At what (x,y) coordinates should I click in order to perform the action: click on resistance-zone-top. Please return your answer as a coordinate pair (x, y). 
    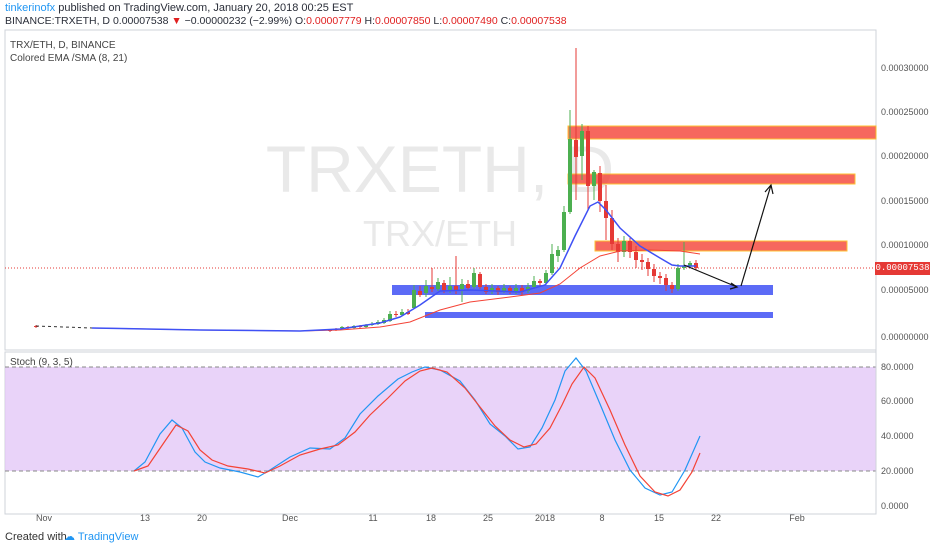
    Looking at the image, I should click on (722, 132).